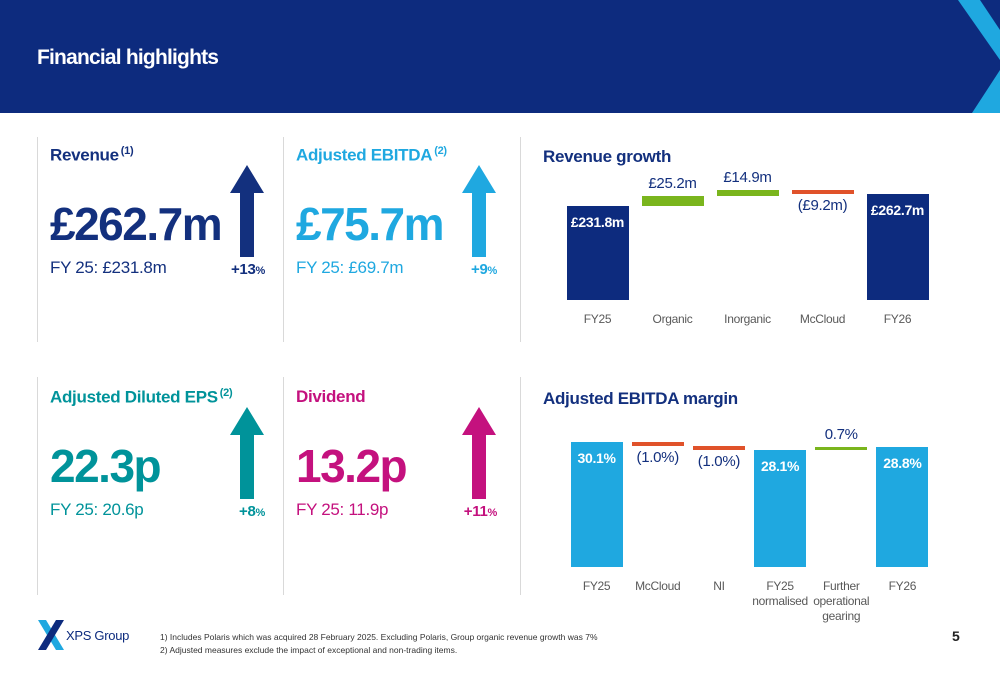 This screenshot has width=1000, height=685. What do you see at coordinates (136, 224) in the screenshot?
I see `kpi-value: £262.7m` at bounding box center [136, 224].